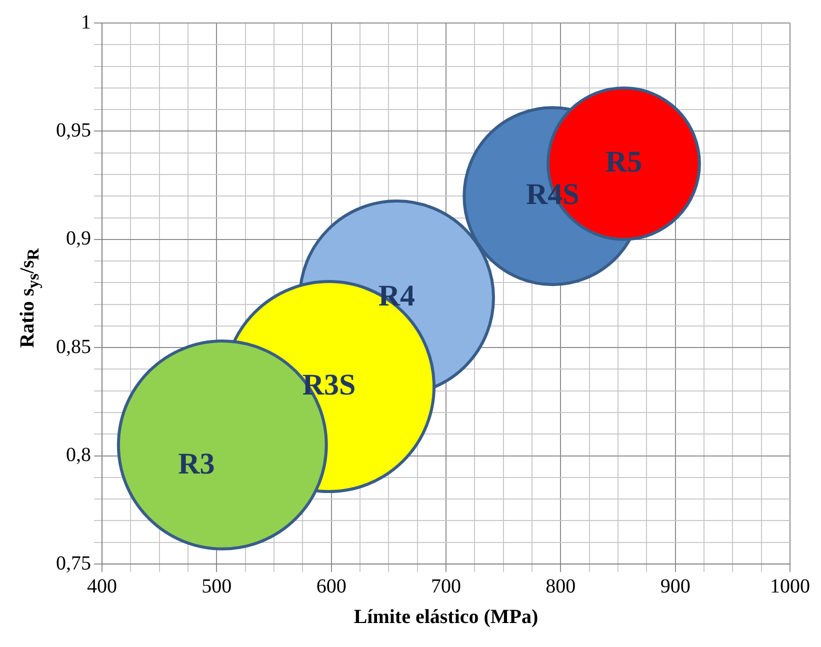 This screenshot has height=647, width=821. What do you see at coordinates (397, 296) in the screenshot?
I see `series-label: R4` at bounding box center [397, 296].